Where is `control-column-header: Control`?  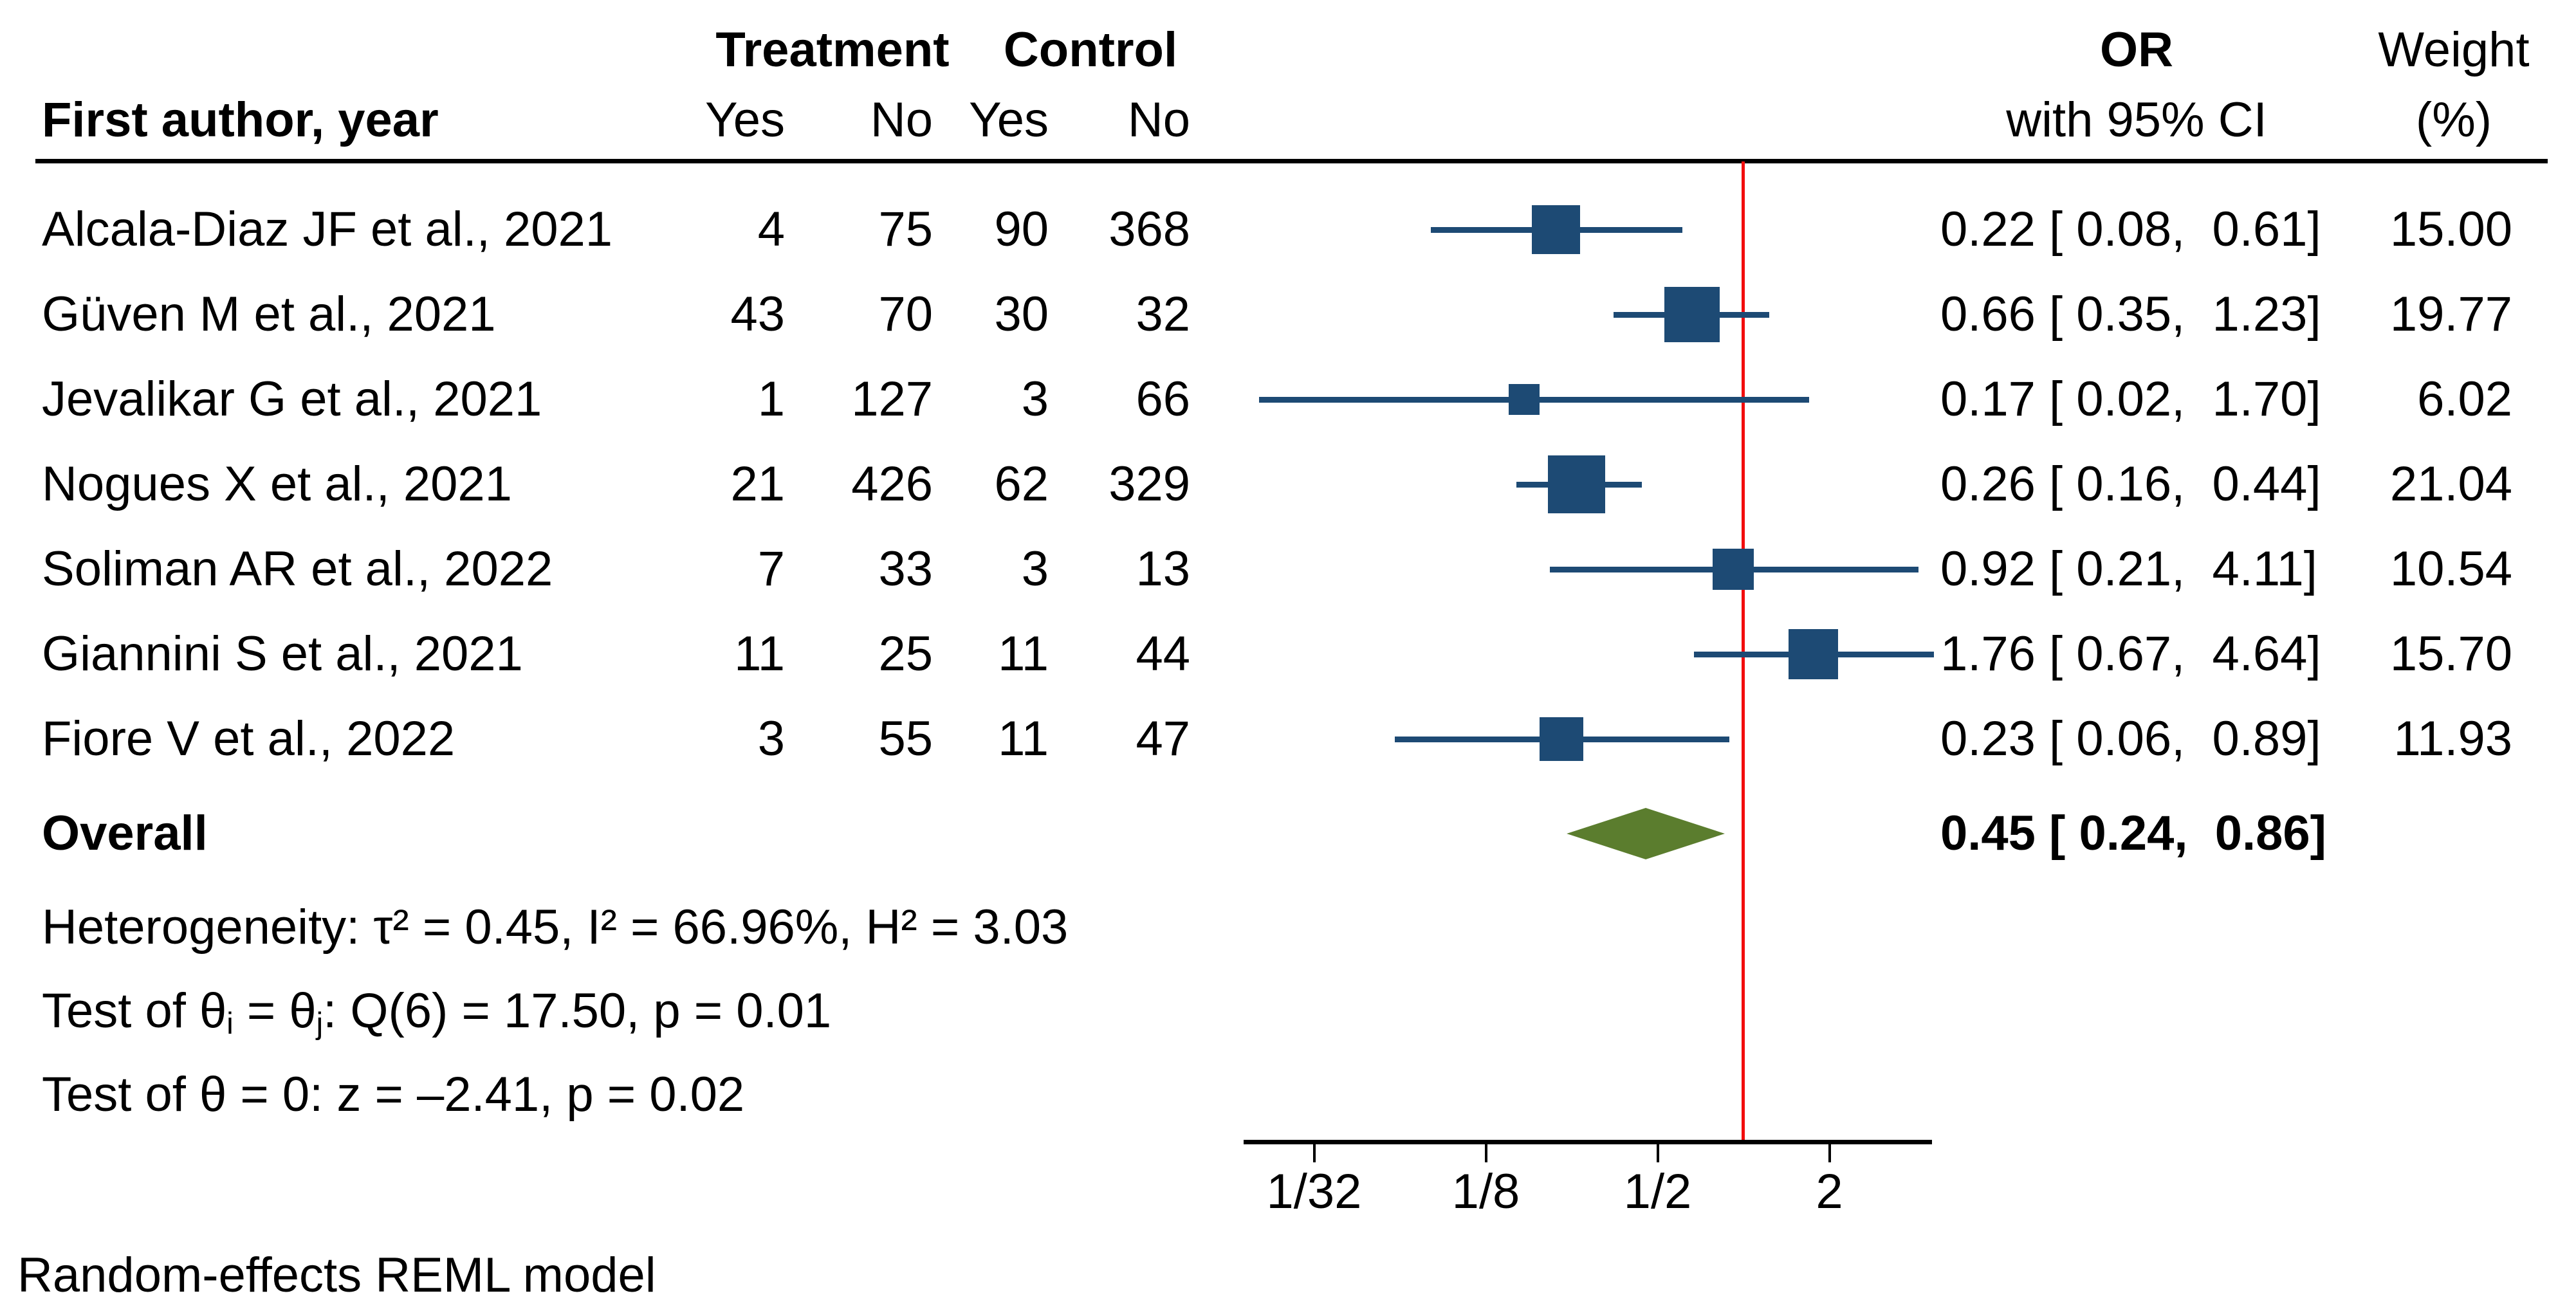 control-column-header: Control is located at coordinates (1090, 50).